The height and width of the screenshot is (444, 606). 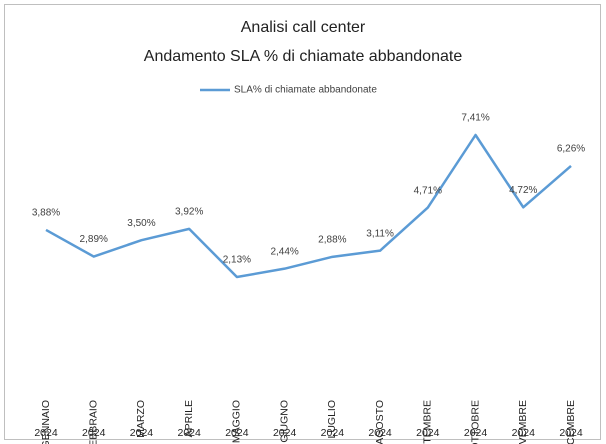 What do you see at coordinates (380, 422) in the screenshot?
I see `x-tick-label: AGOSTO` at bounding box center [380, 422].